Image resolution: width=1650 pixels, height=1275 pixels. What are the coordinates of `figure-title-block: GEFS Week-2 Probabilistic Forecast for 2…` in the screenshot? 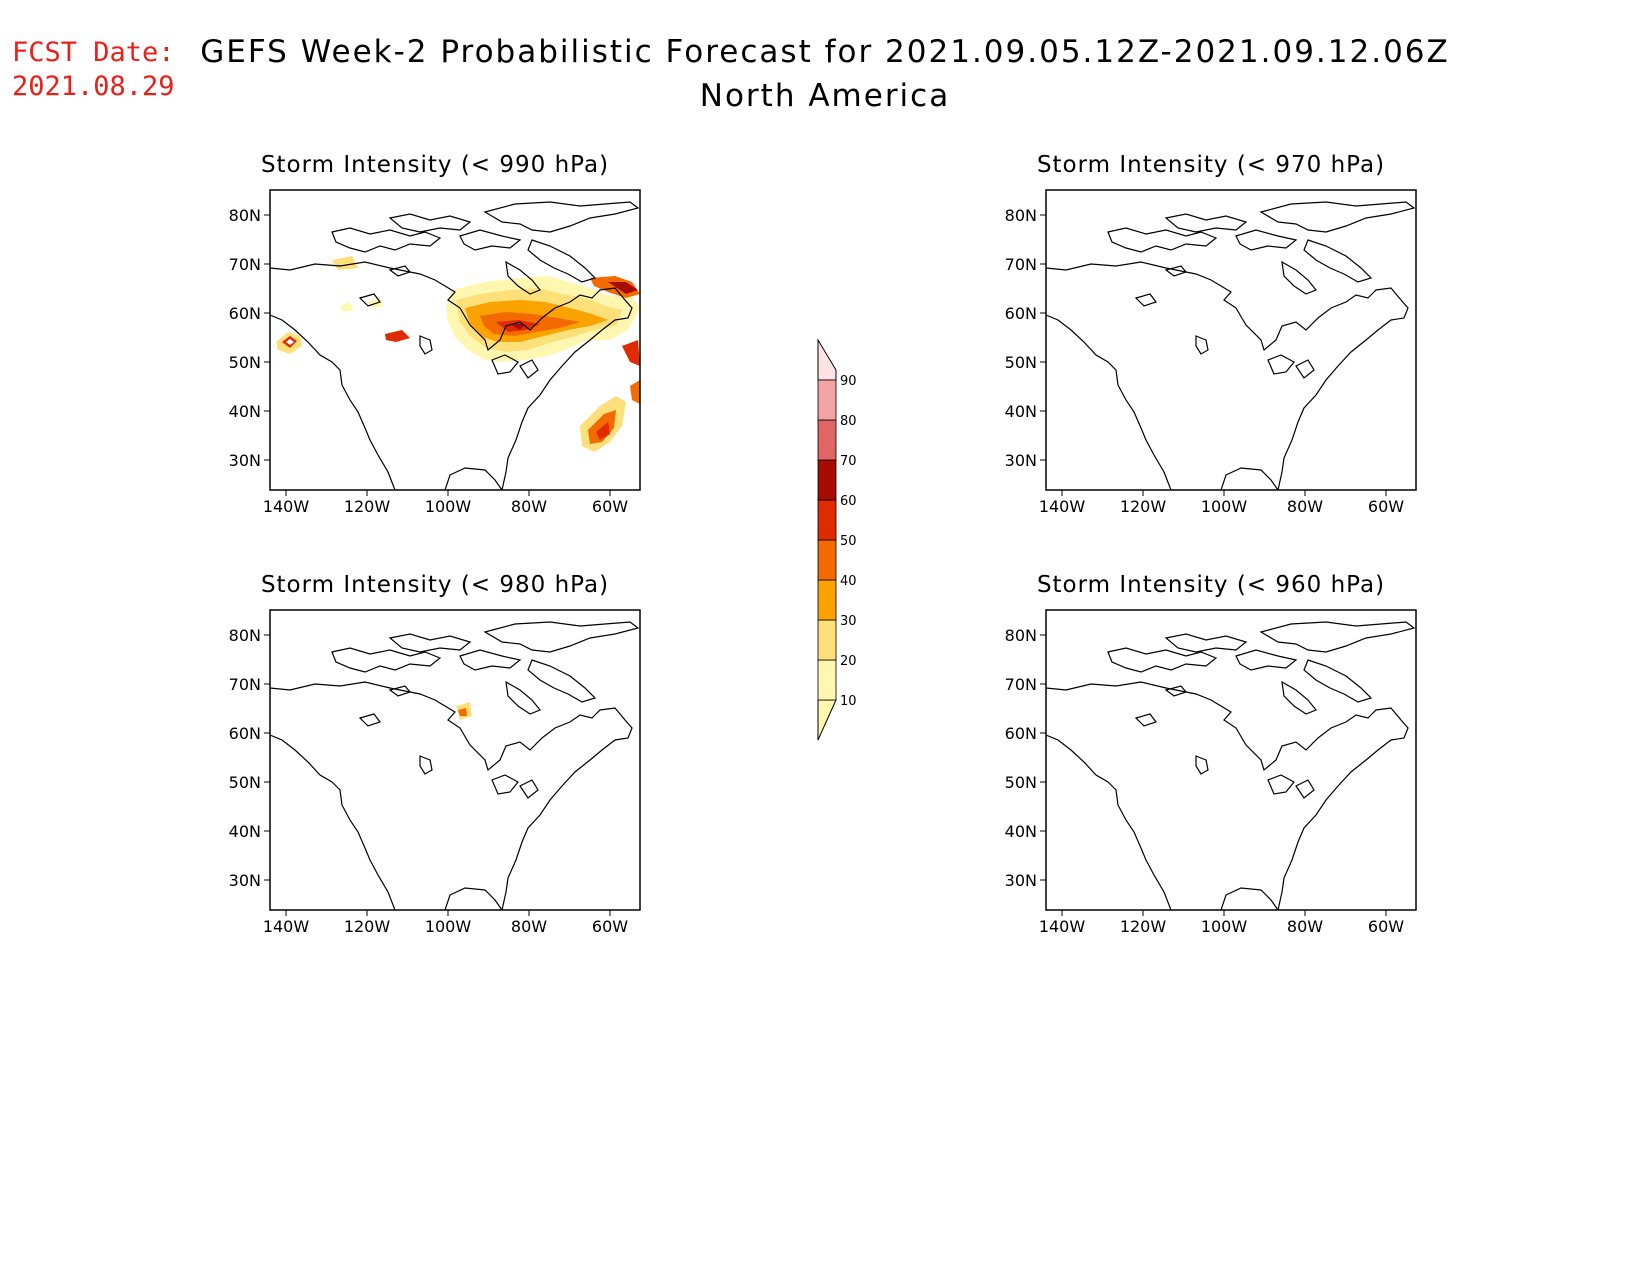 It's located at (825, 74).